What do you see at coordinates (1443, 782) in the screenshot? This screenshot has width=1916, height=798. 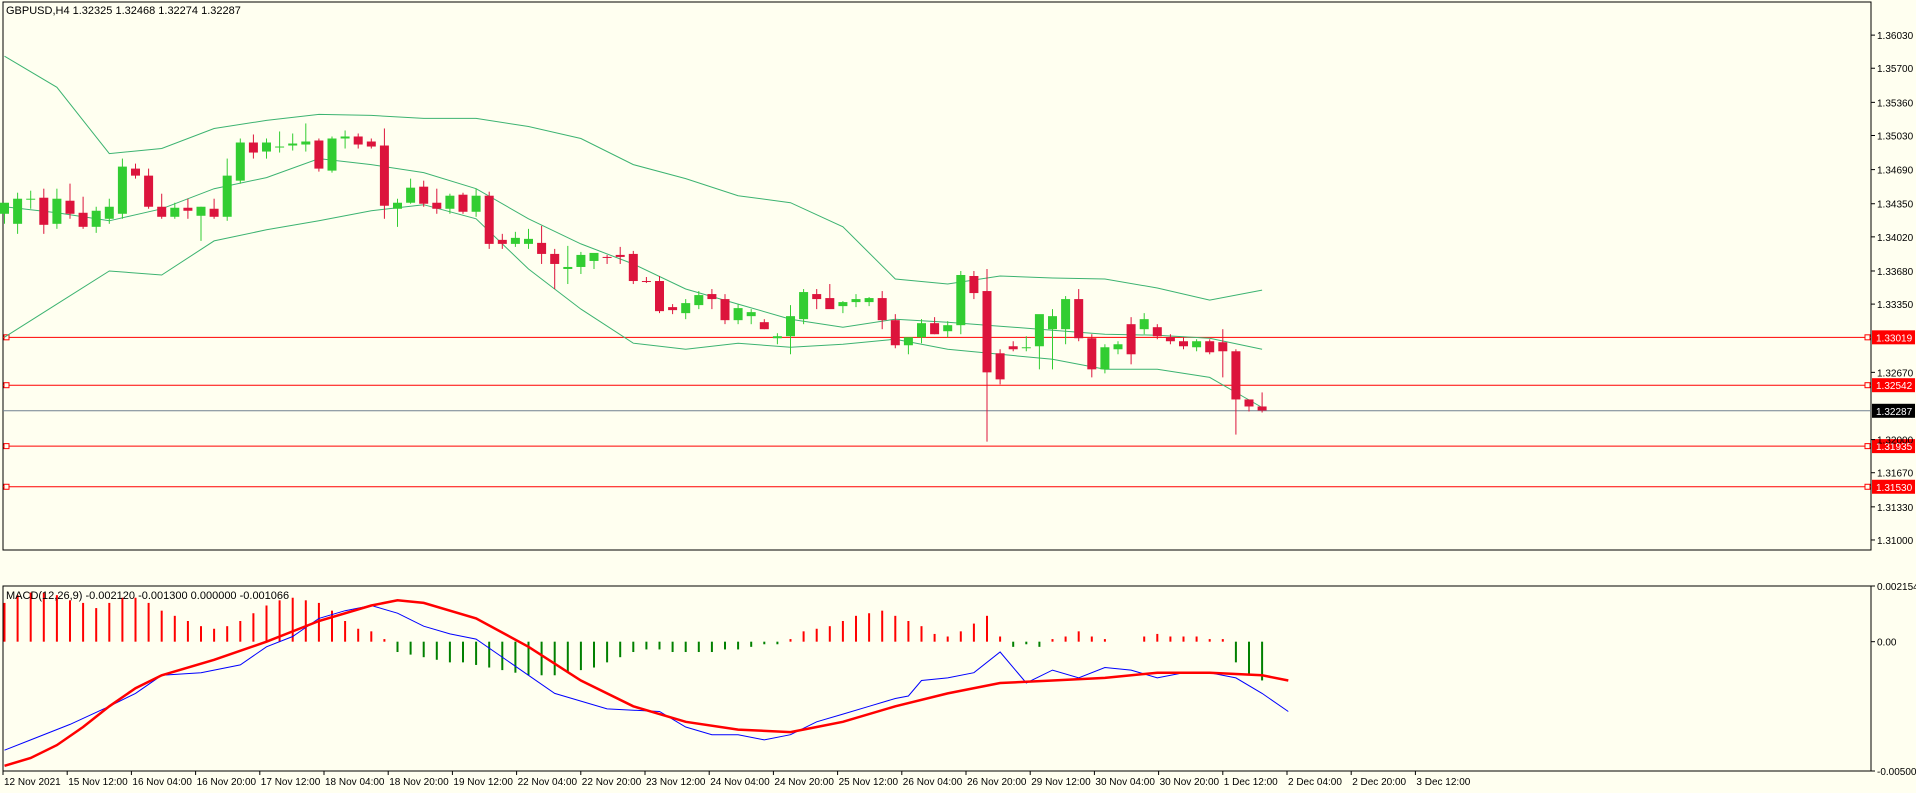 I see `time-tick-label-22: 3 Dec 12:00` at bounding box center [1443, 782].